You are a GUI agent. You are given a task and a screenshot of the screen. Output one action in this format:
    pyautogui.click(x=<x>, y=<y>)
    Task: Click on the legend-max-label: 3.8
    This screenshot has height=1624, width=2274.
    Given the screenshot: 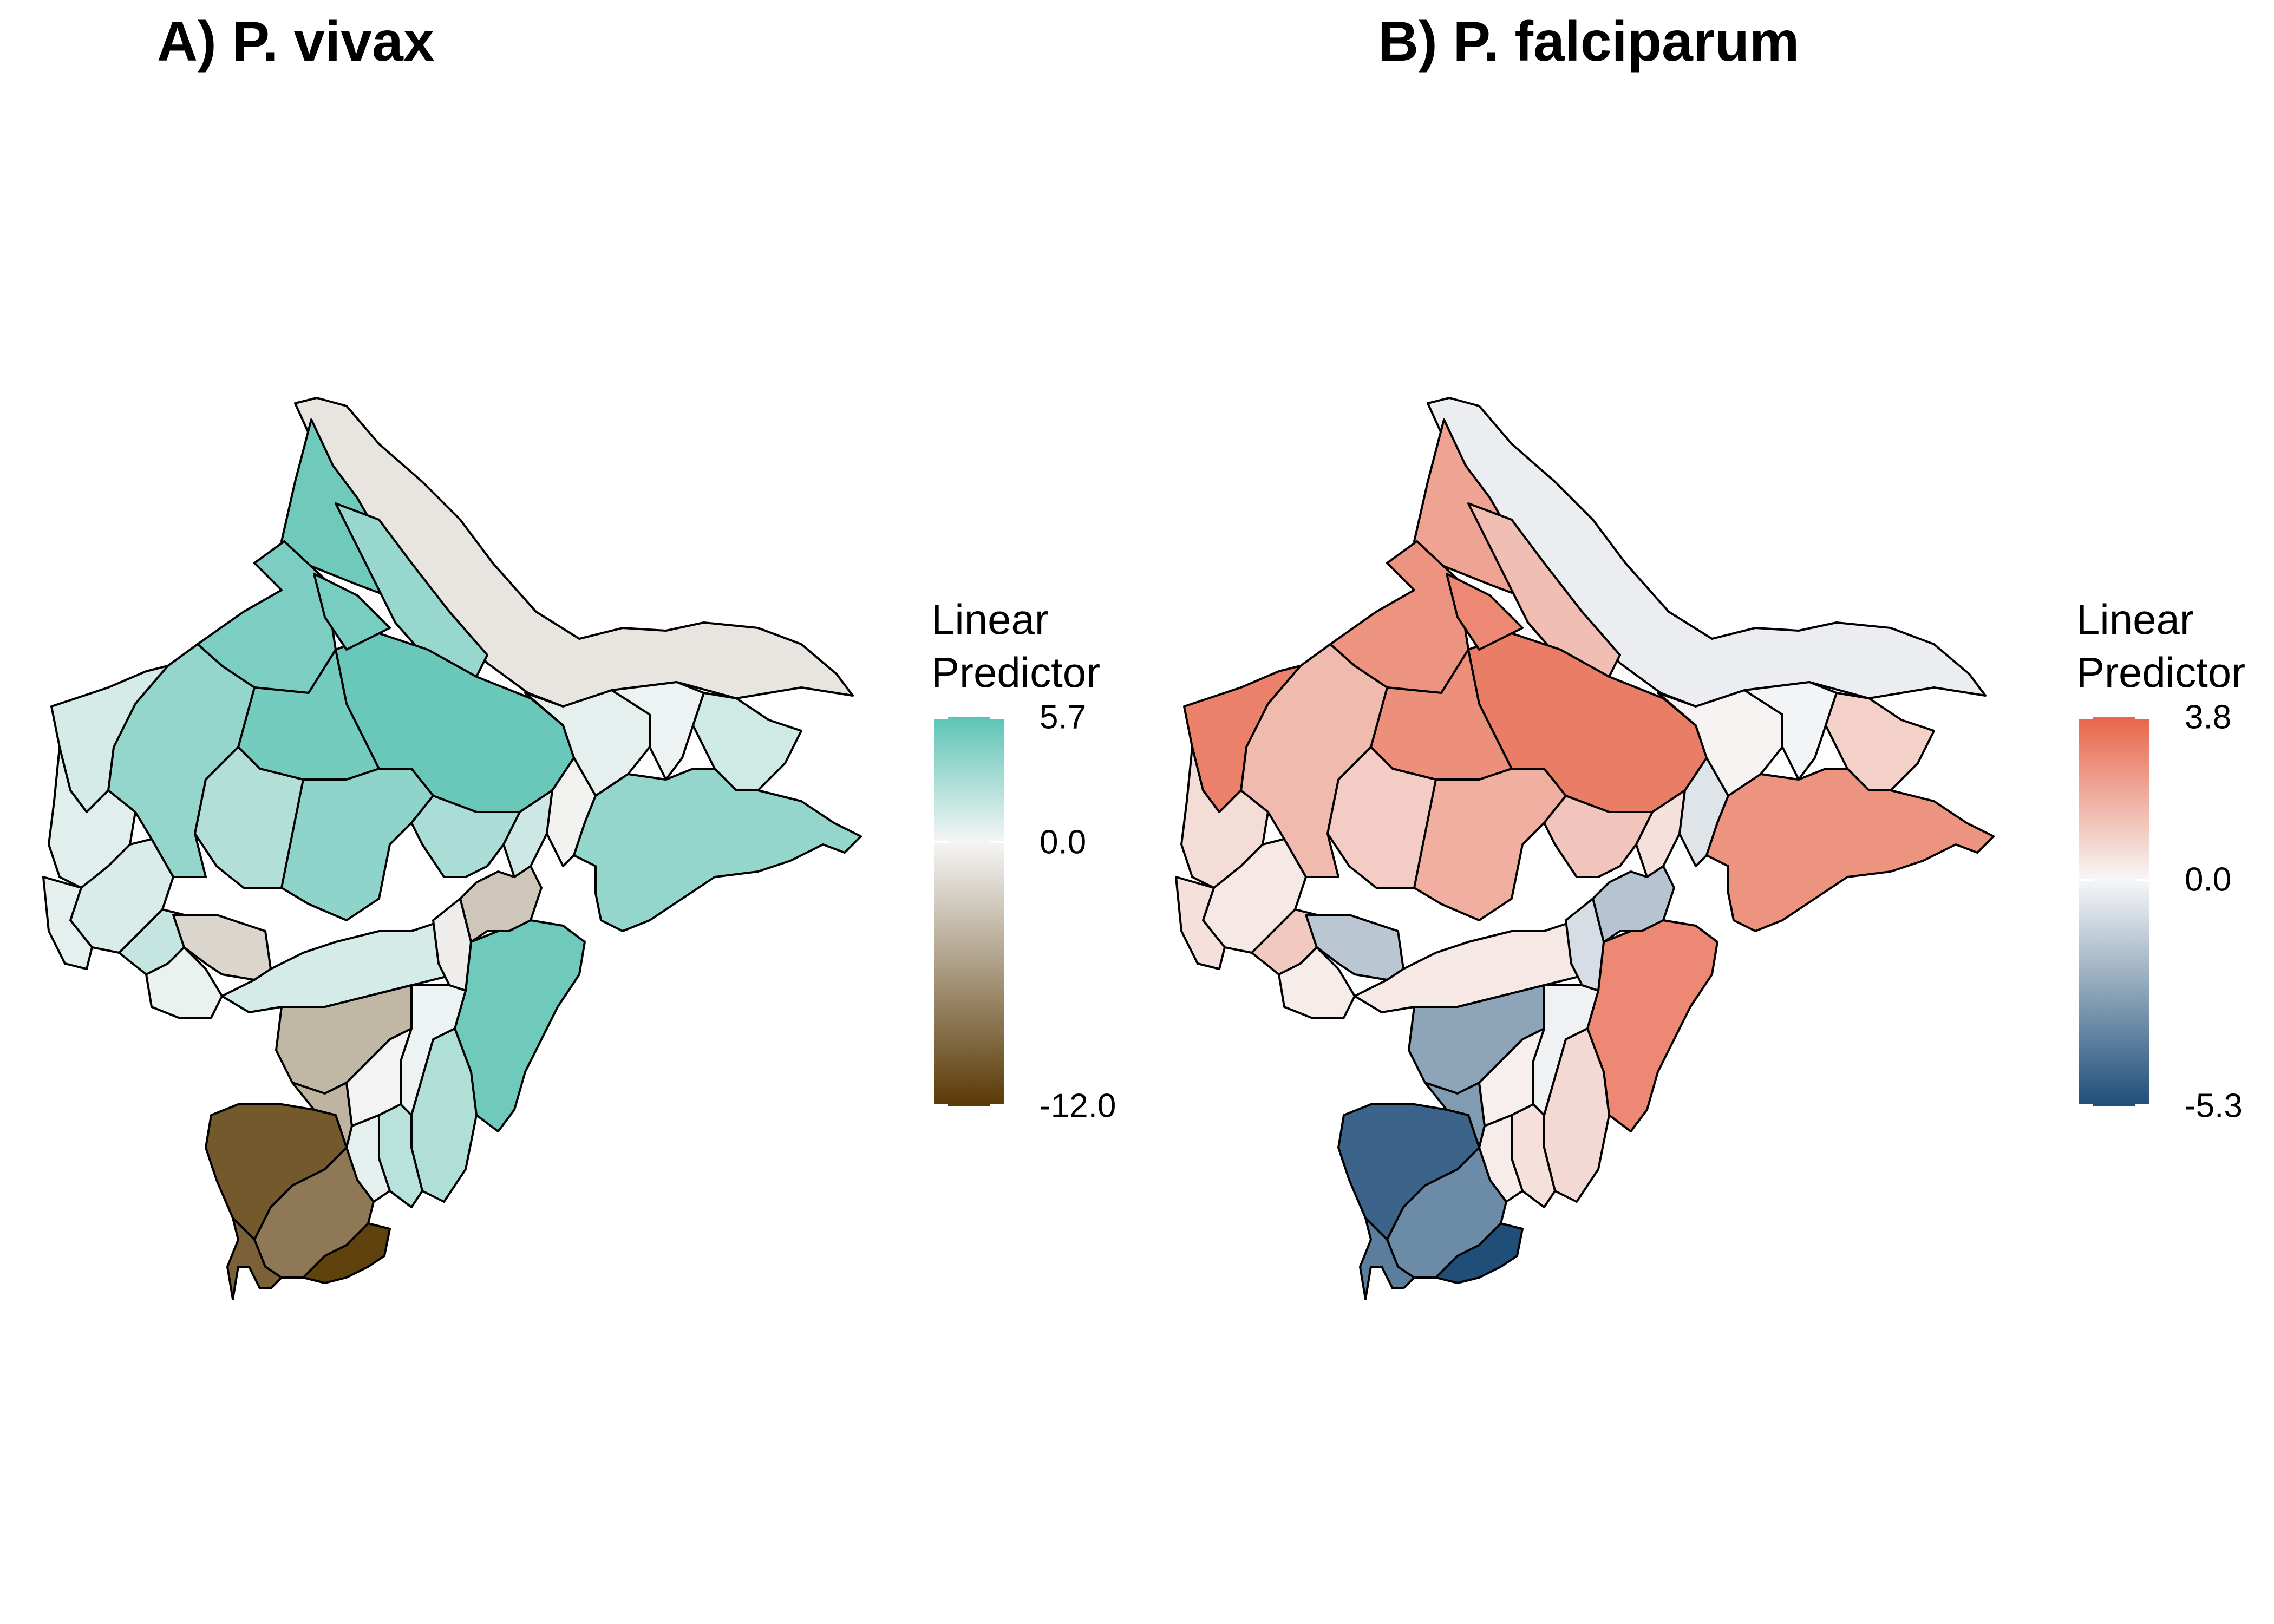 What is the action you would take?
    pyautogui.click(x=2208, y=717)
    